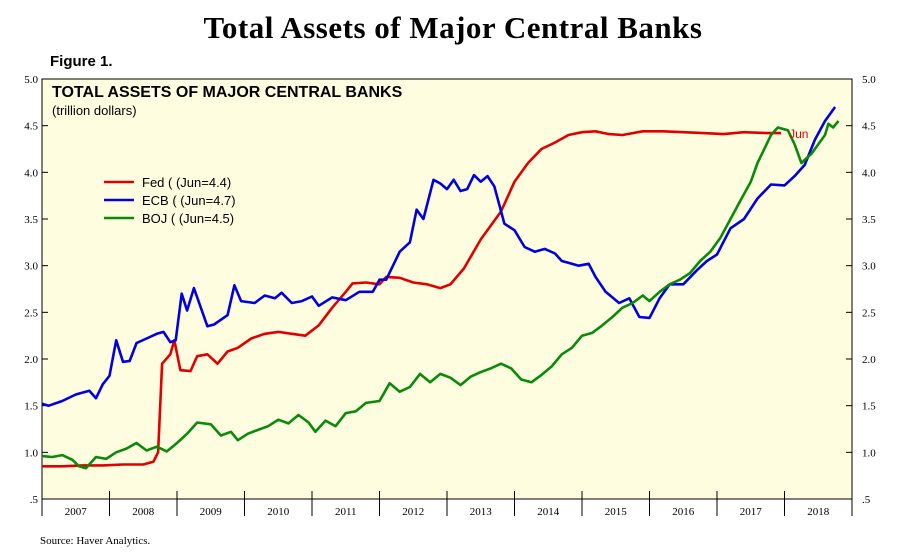  What do you see at coordinates (31, 127) in the screenshot?
I see `y-tick-label-left: 4.5` at bounding box center [31, 127].